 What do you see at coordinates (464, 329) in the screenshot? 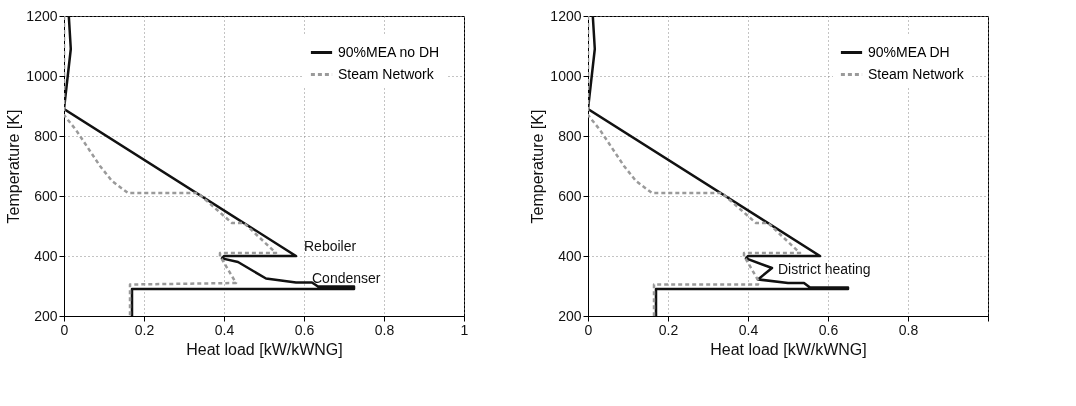
I see `x-tick-label: 1` at bounding box center [464, 329].